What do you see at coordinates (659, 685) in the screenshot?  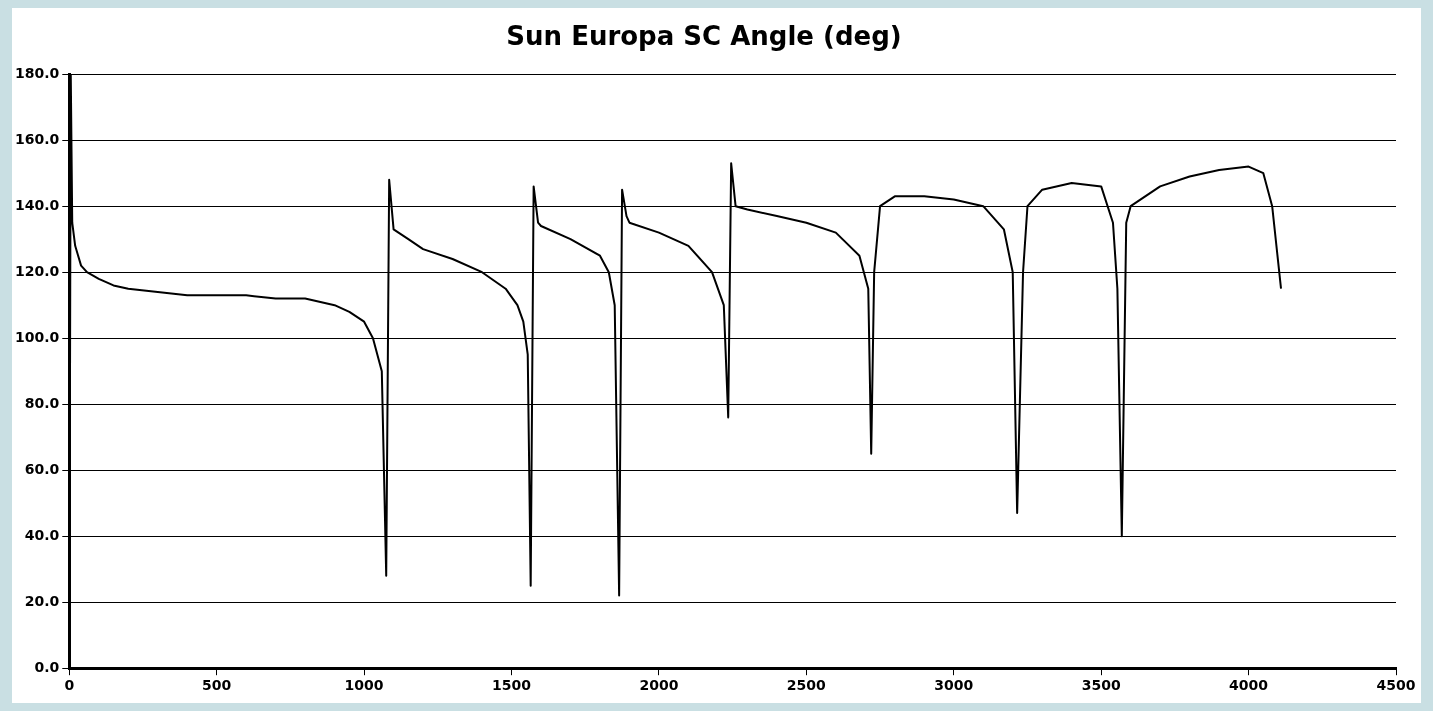 I see `x-tick-label: 2000` at bounding box center [659, 685].